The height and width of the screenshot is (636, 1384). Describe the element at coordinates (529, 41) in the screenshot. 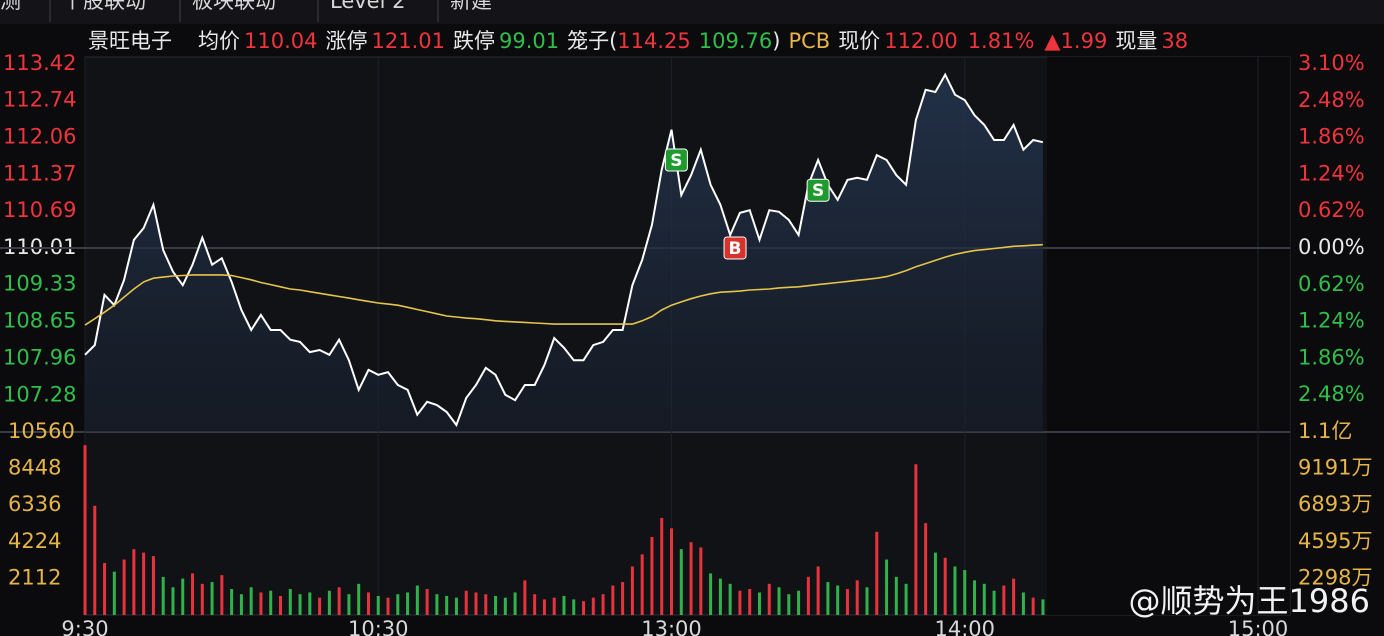

I see `value: 99.01` at that location.